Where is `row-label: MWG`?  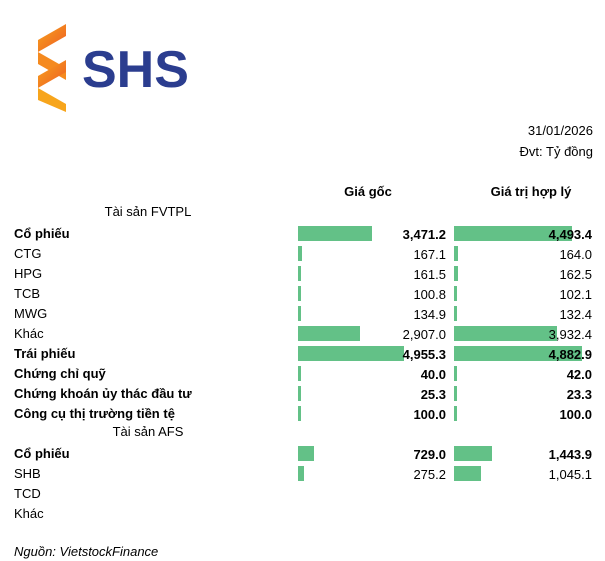
row-label: MWG is located at coordinates (31, 313).